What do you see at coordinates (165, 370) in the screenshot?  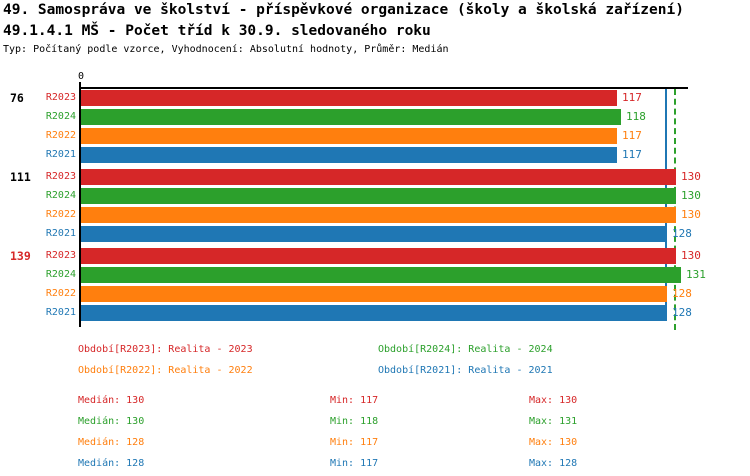 I see `legend-item: Období[R2022]: Realita - 2022` at bounding box center [165, 370].